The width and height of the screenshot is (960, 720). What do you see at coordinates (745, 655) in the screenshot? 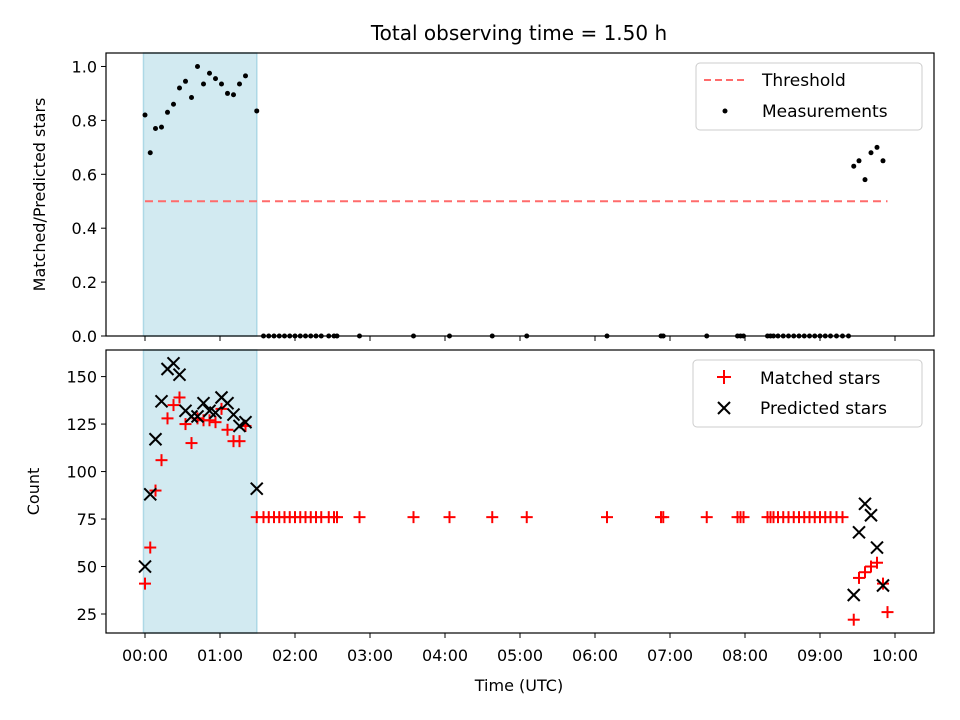
I see `x-tick-label: 08:00` at bounding box center [745, 655].